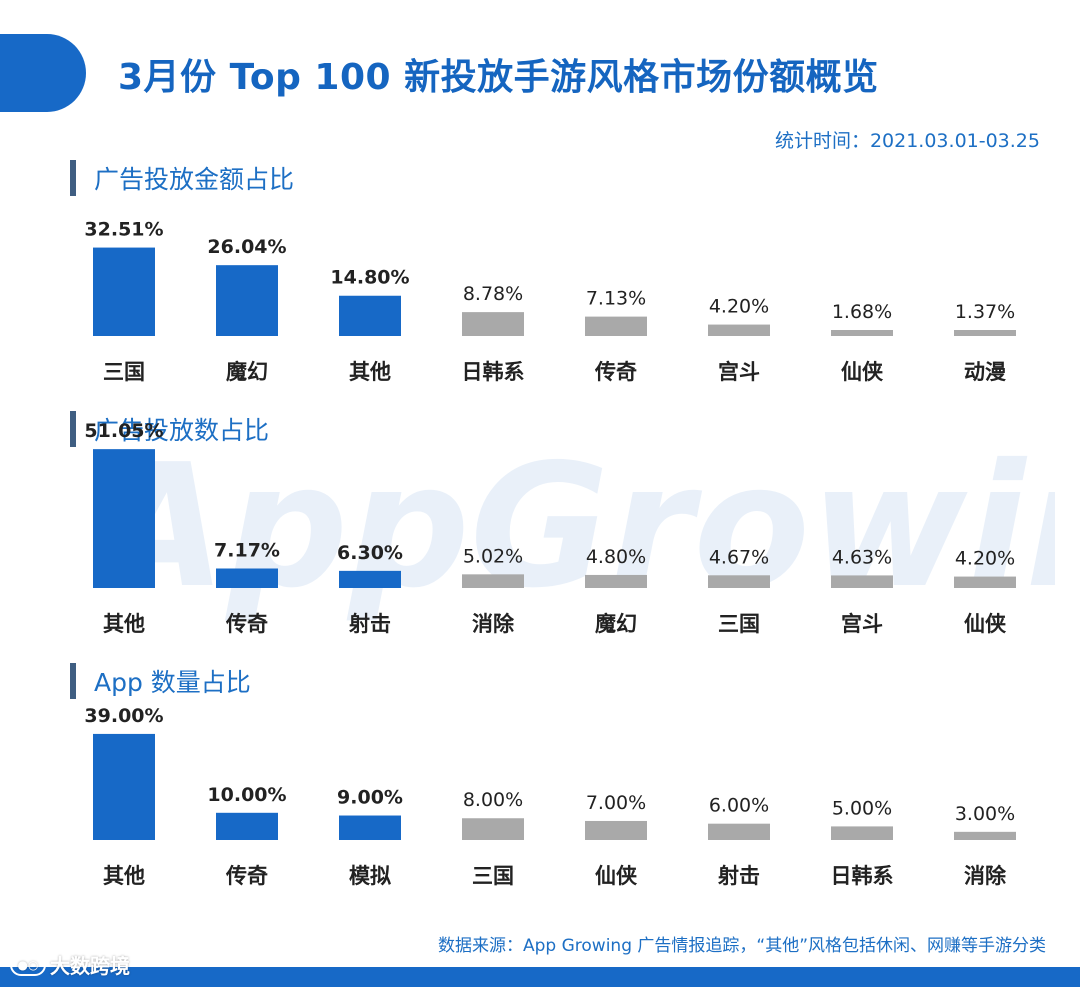 The image size is (1080, 987). What do you see at coordinates (182, 430) in the screenshot?
I see `section-label: 广告投放数占比` at bounding box center [182, 430].